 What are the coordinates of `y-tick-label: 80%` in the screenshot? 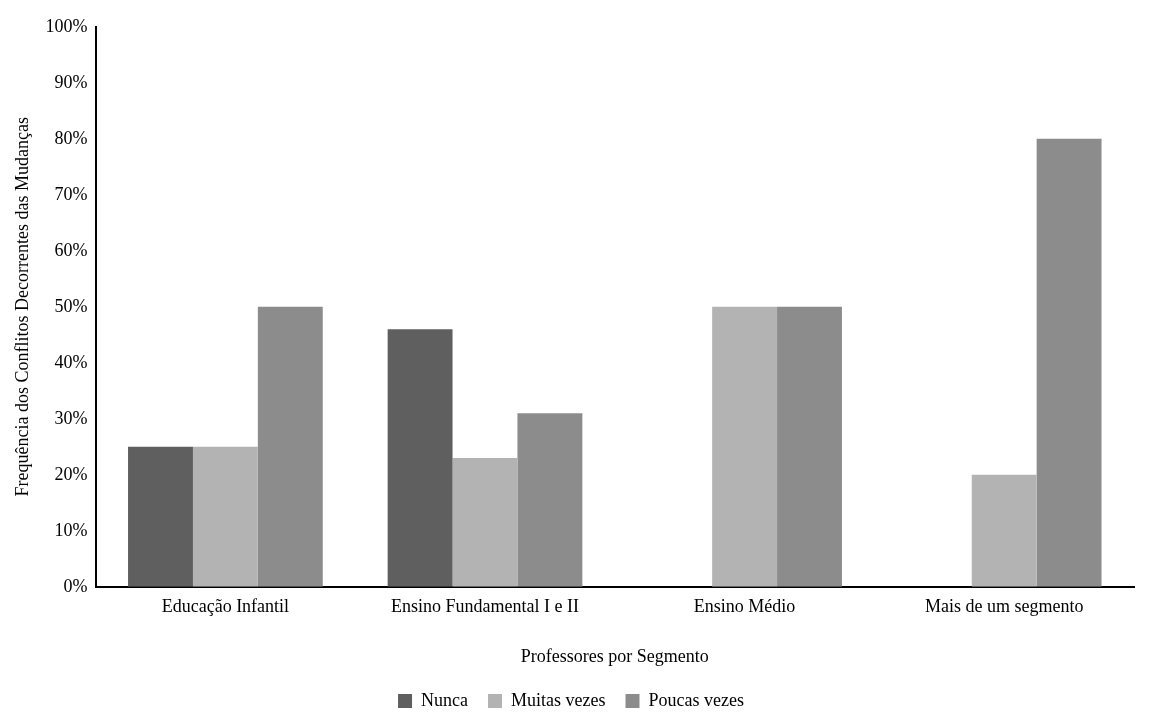 It's located at (71, 137).